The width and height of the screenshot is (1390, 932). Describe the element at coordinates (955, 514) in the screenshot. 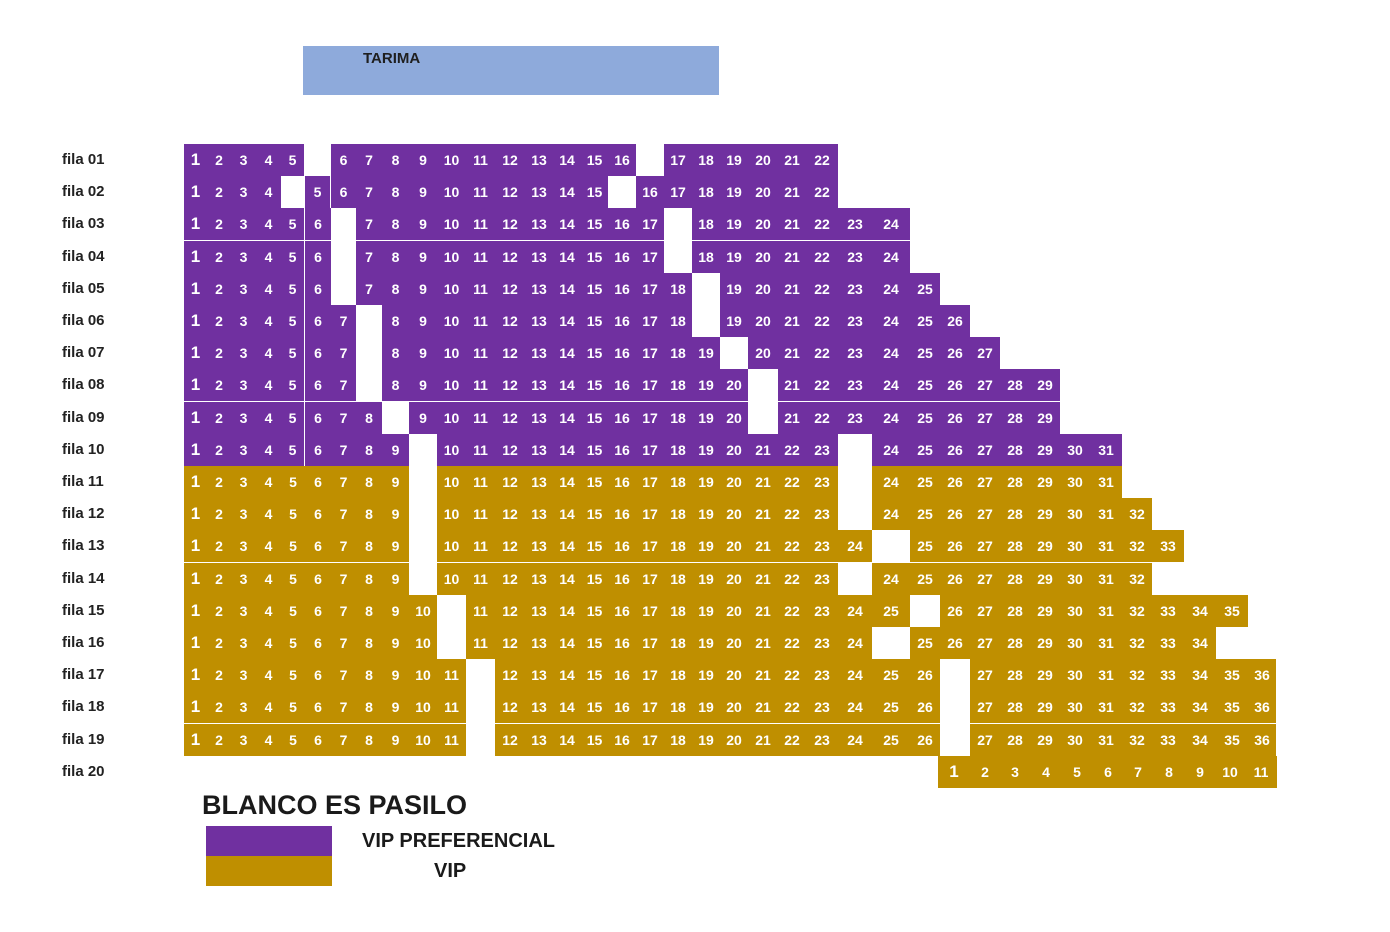

I see `seat: 26` at that location.